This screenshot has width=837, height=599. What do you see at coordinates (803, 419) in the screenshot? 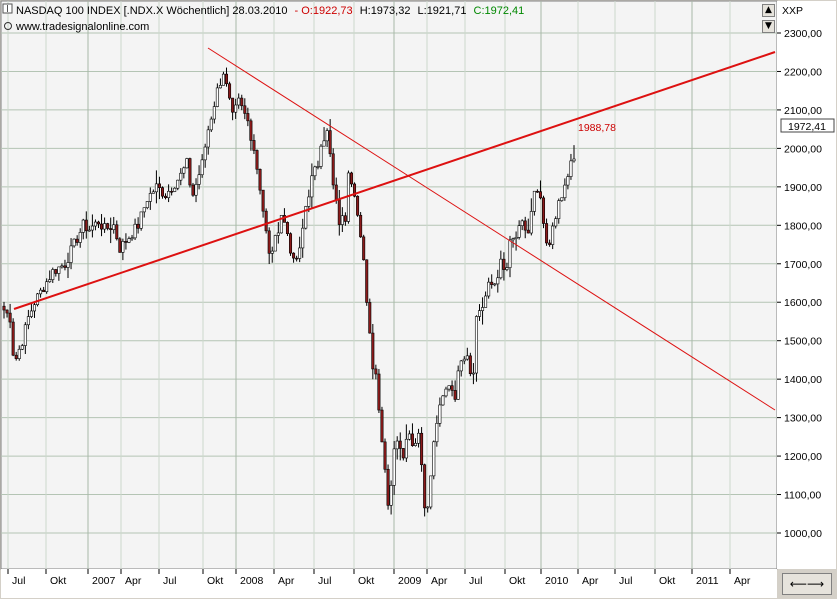
I see `y-tick-label: 1300,00` at bounding box center [803, 419].